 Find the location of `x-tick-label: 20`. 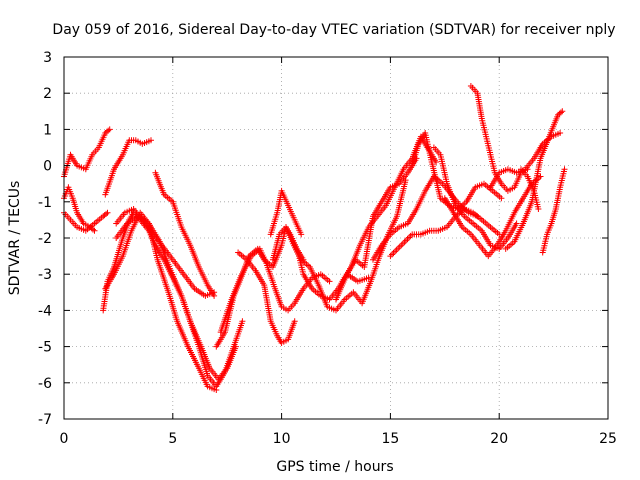

x-tick-label: 20 is located at coordinates (499, 439).